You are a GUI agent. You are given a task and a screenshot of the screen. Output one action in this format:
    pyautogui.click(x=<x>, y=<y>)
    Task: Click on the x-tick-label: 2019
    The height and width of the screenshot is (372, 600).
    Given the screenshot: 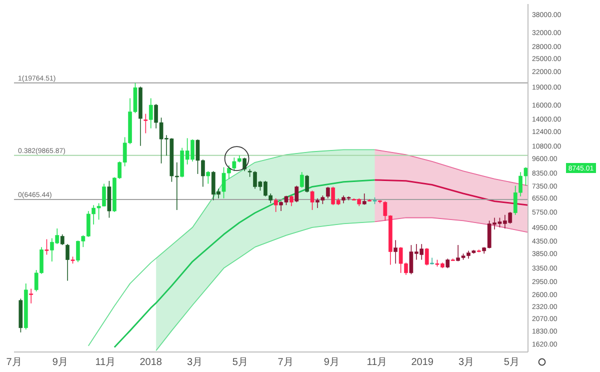 What is the action you would take?
    pyautogui.click(x=422, y=362)
    